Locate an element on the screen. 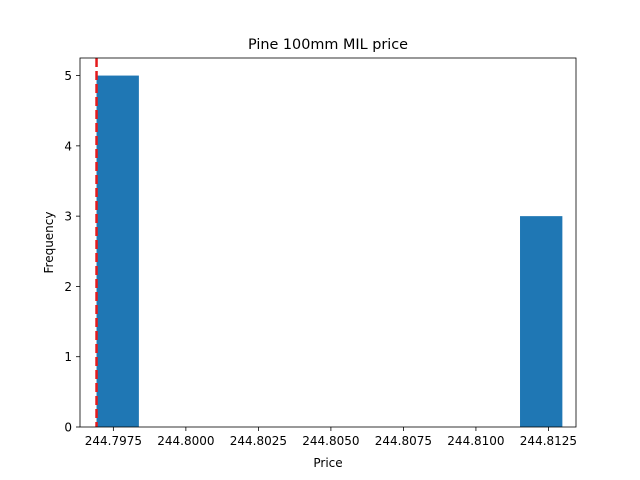  x-tick-label: 244.7975 is located at coordinates (113, 441).